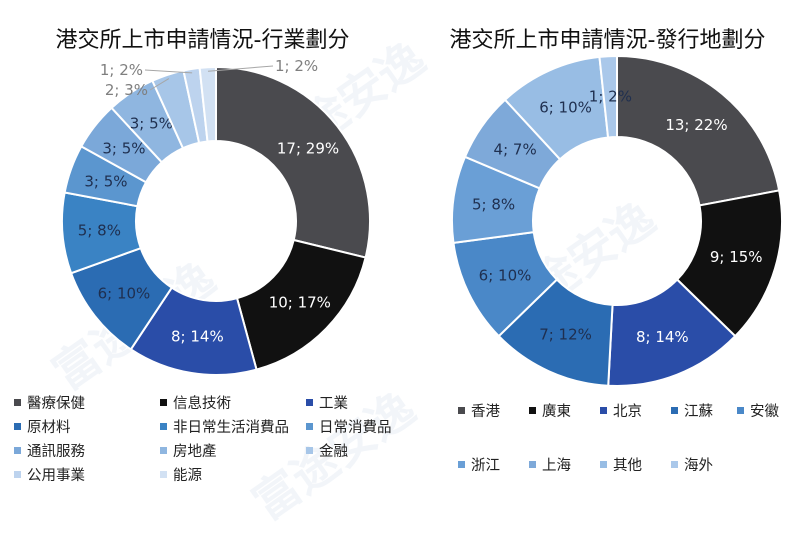 The image size is (811, 533). Describe the element at coordinates (49, 428) in the screenshot. I see `legend-label-industry-3: 原材料` at that location.